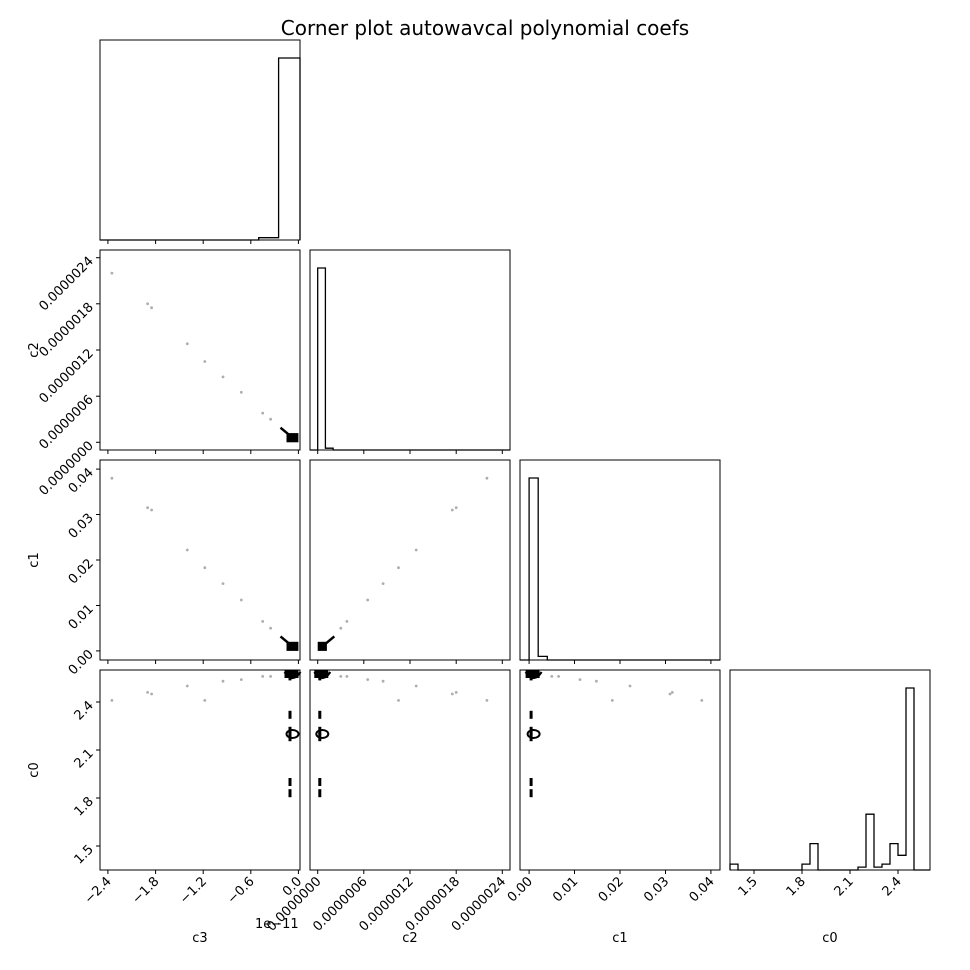 The width and height of the screenshot is (970, 970). What do you see at coordinates (84, 710) in the screenshot?
I see `y-tick-label: 2.4` at bounding box center [84, 710].